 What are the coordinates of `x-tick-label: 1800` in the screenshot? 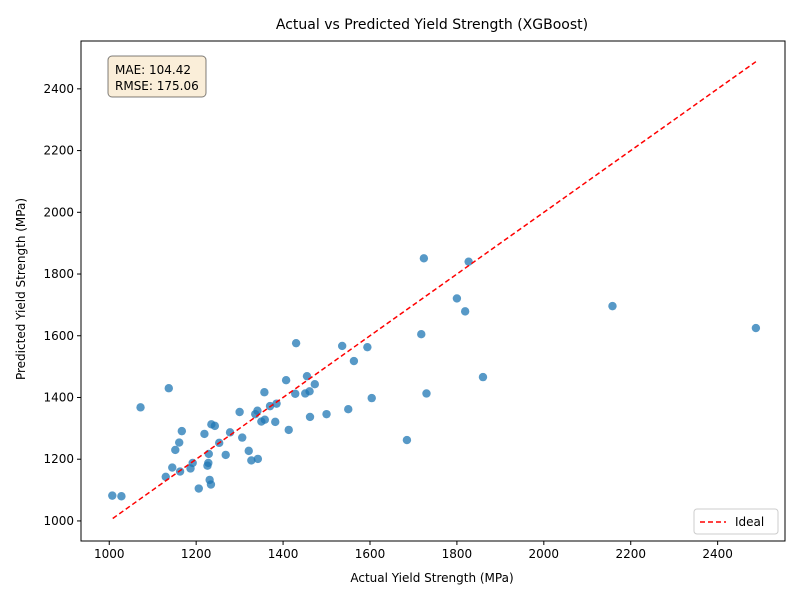 It's located at (457, 554).